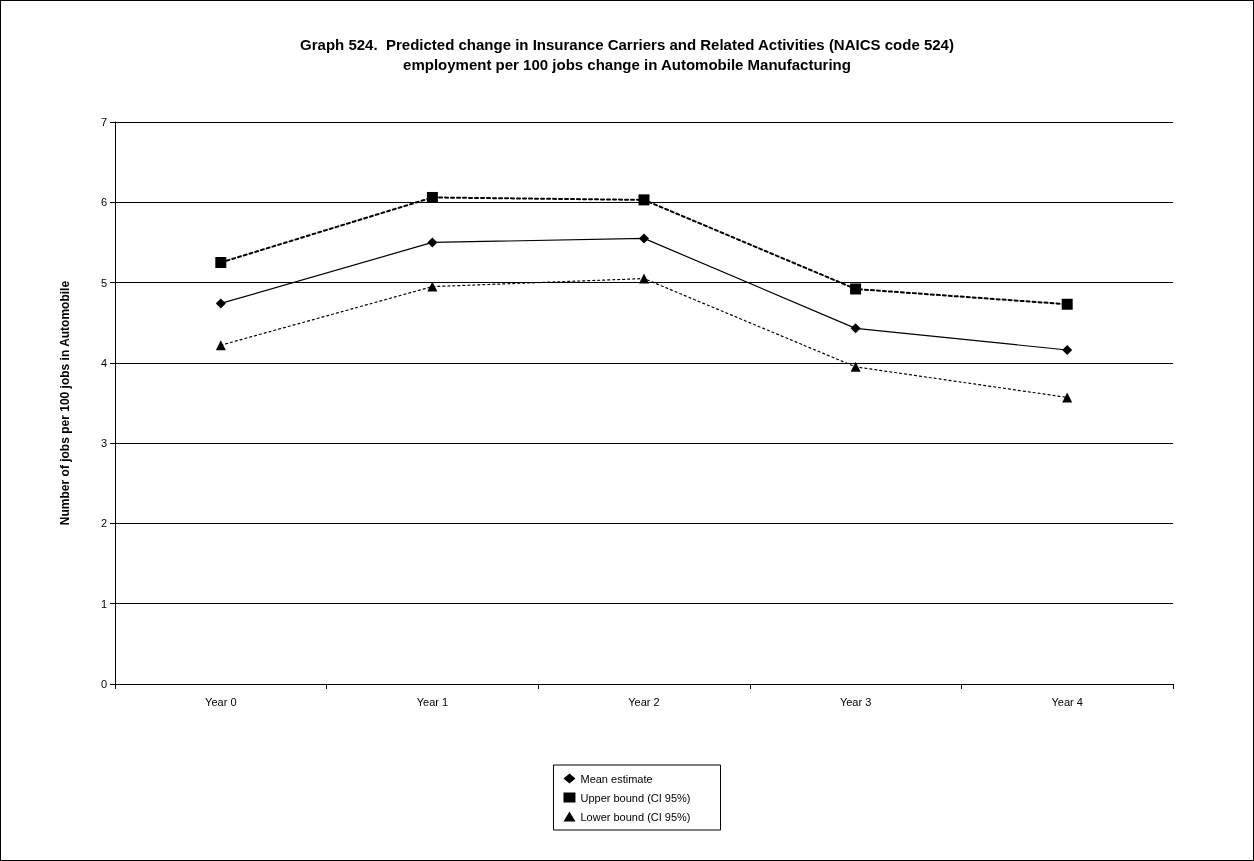  I want to click on legend-label: Lower bound (CI 95%), so click(635, 816).